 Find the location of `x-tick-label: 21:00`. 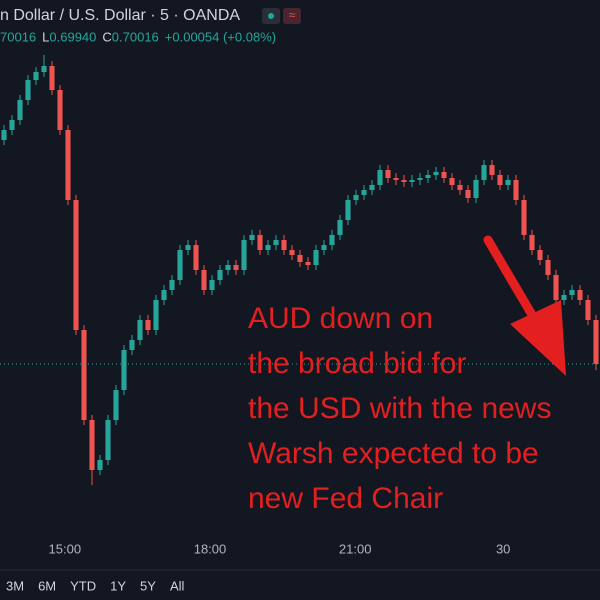

x-tick-label: 21:00 is located at coordinates (355, 548).